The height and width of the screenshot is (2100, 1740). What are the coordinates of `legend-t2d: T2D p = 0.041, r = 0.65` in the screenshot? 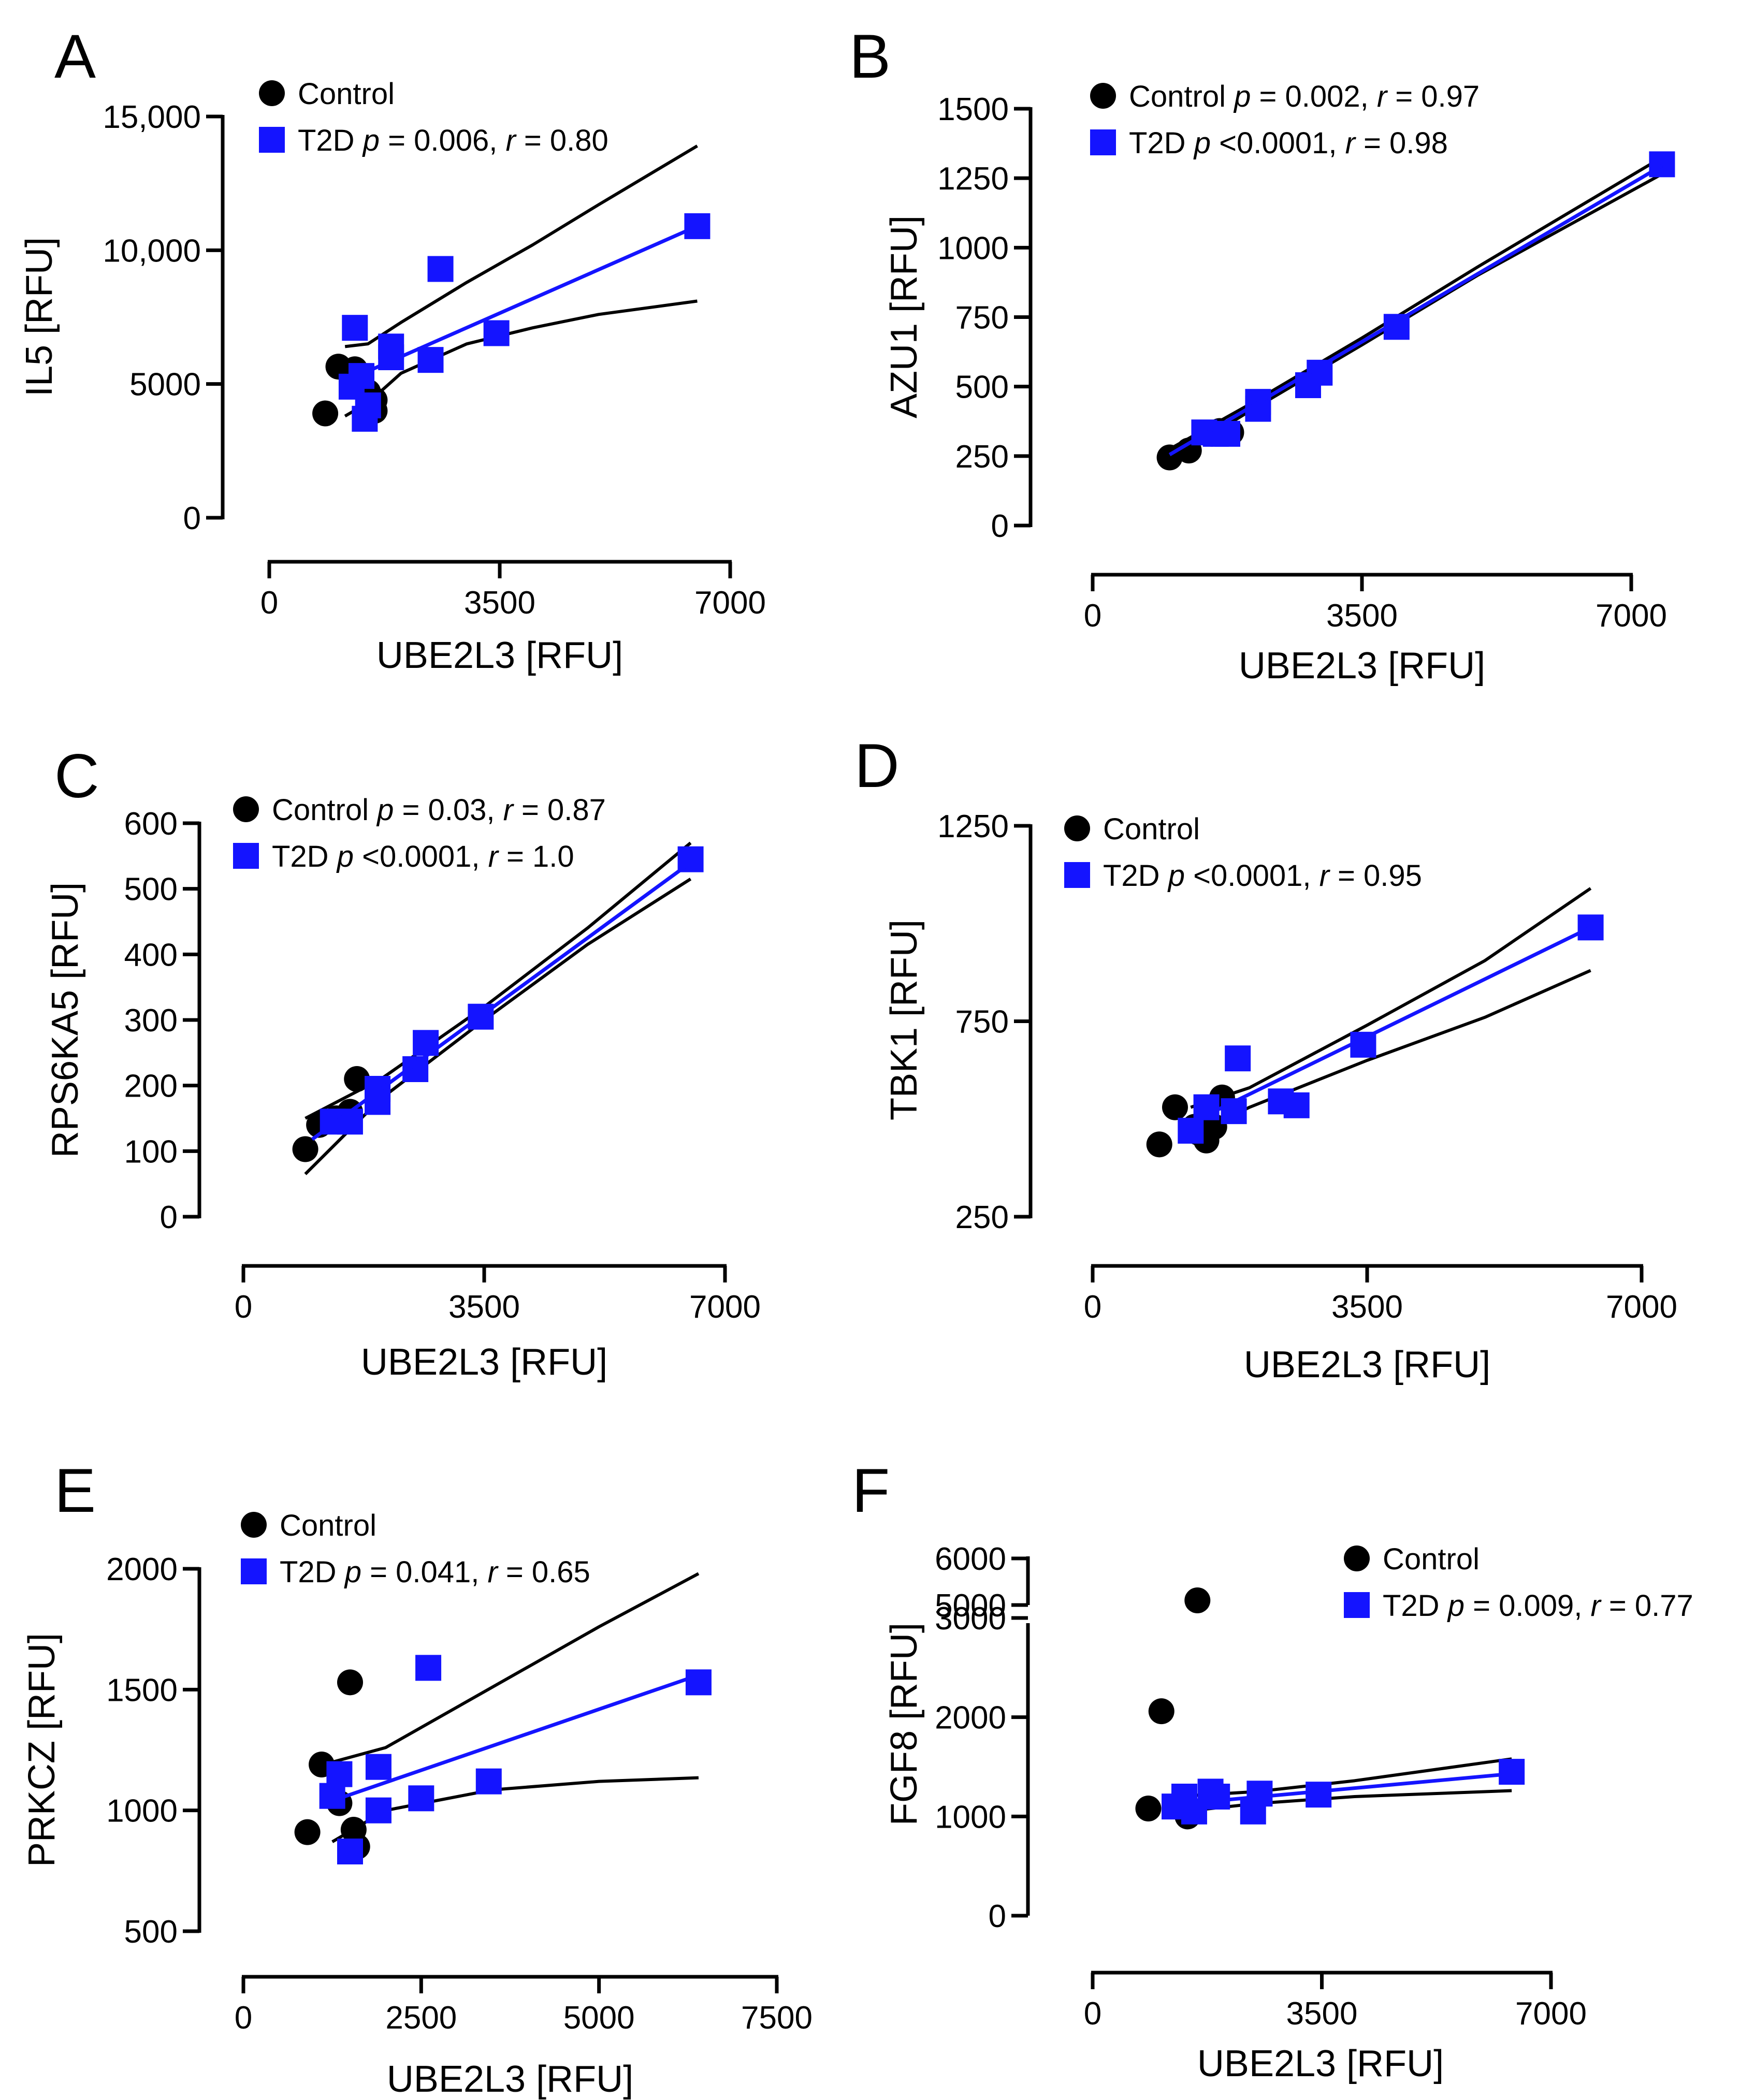 It's located at (435, 1572).